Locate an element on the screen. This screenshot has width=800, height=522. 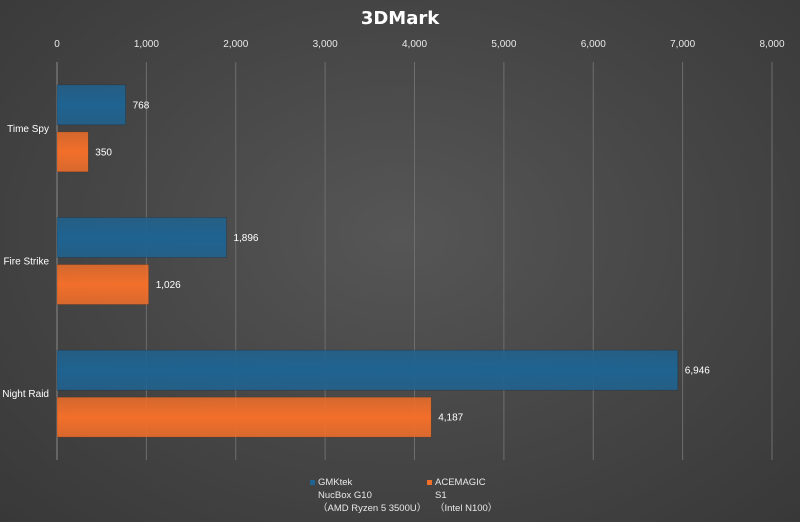
data-label: 4,187 is located at coordinates (450, 418).